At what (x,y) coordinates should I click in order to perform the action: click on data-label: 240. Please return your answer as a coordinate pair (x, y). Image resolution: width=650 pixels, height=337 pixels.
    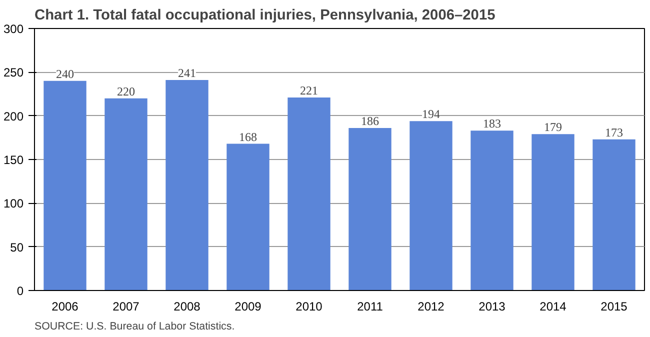
    Looking at the image, I should click on (65, 73).